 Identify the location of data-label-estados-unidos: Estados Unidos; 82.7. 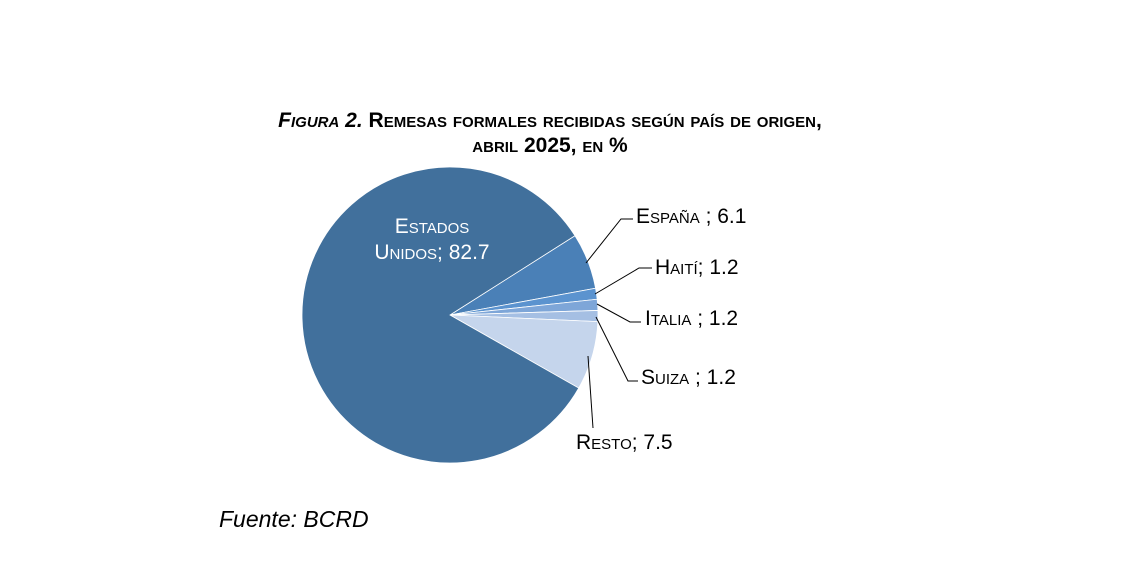
(432, 240).